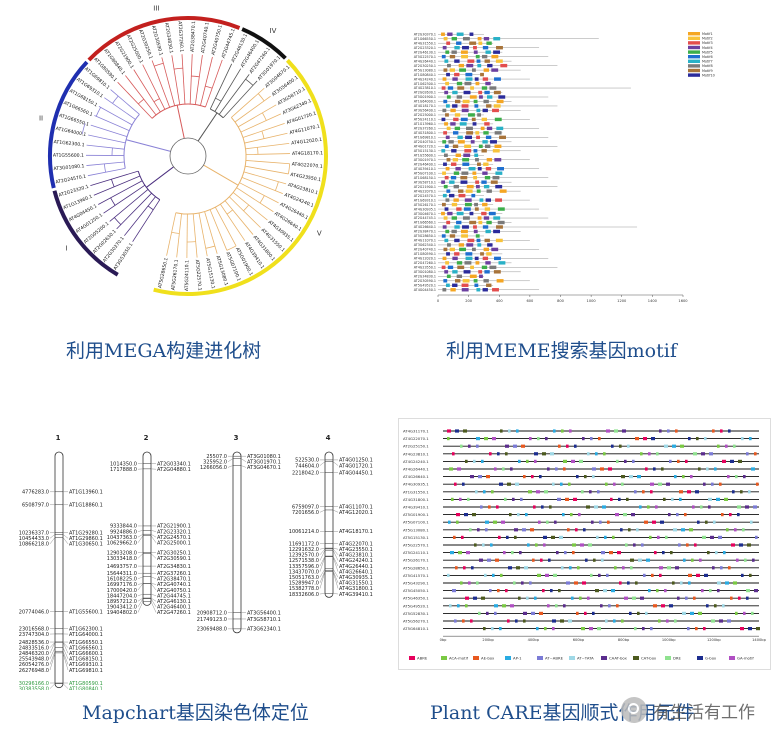  What do you see at coordinates (416, 537) in the screenshot?
I see `plantcare-gene-label: AT5G15130.1` at bounding box center [416, 537].